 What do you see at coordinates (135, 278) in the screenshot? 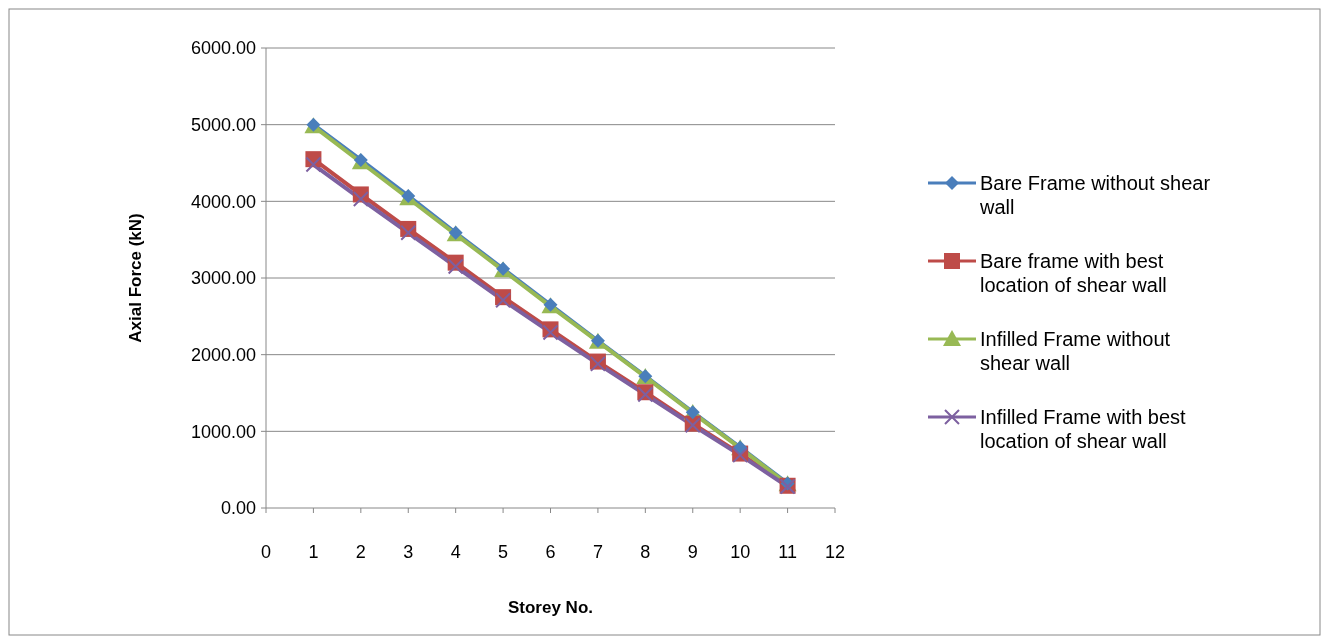
I see `y-axis-title: Axial Force (kN)` at bounding box center [135, 278].